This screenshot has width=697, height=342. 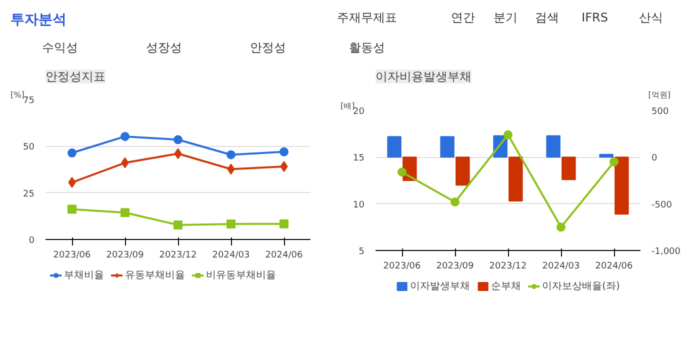 I want to click on y2-tick-label: 0, so click(x=655, y=159).